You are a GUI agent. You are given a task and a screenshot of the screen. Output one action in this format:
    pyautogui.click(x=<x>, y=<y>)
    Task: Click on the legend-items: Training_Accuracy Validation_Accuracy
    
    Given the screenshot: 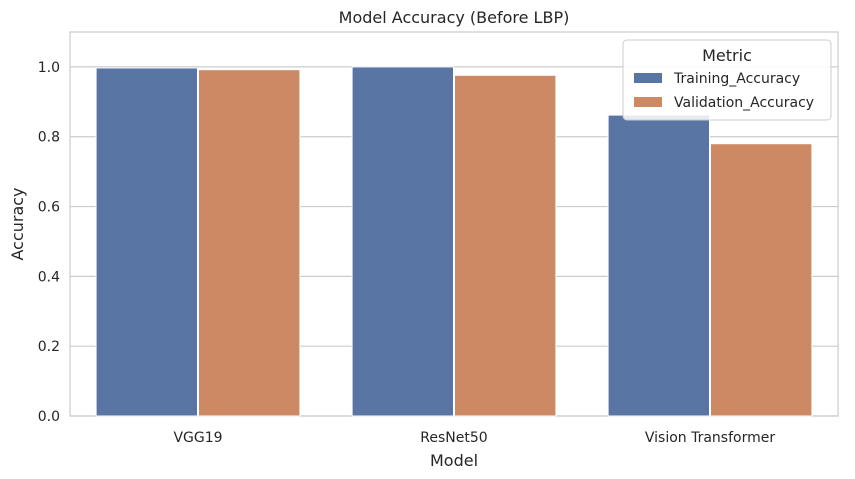 What is the action you would take?
    pyautogui.click(x=724, y=91)
    